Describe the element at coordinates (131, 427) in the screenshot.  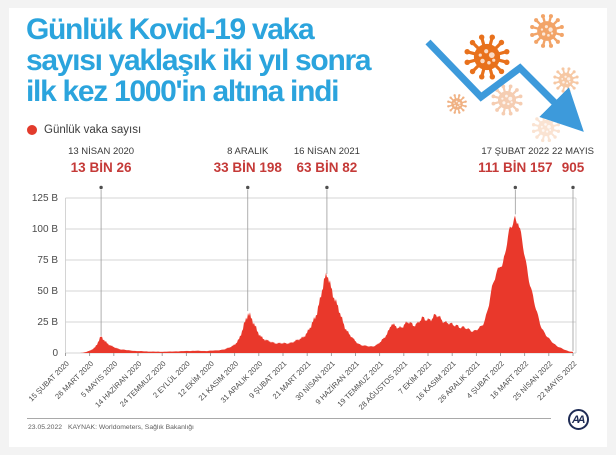
I see `footer-source: KAYNAK: Worldometers, Sağlık Bakanlığı` at that location.